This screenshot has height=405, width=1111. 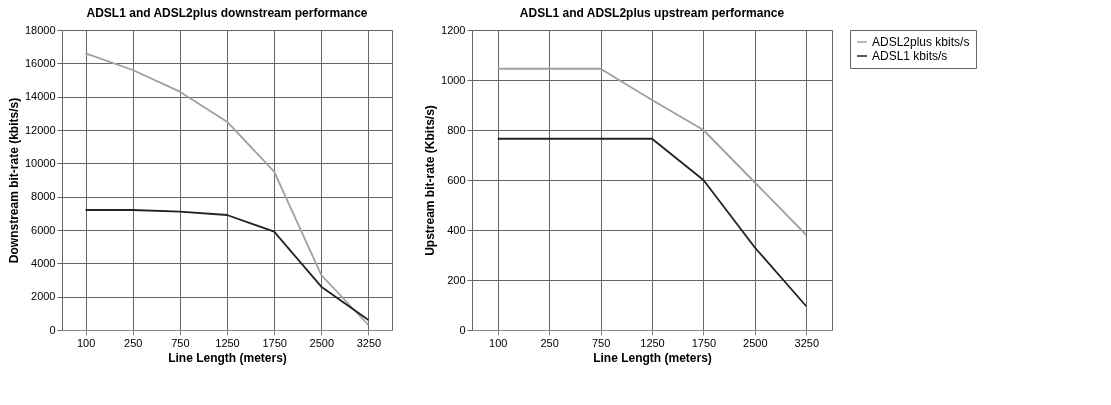 I want to click on y-tick-label: 8000, so click(x=43, y=196).